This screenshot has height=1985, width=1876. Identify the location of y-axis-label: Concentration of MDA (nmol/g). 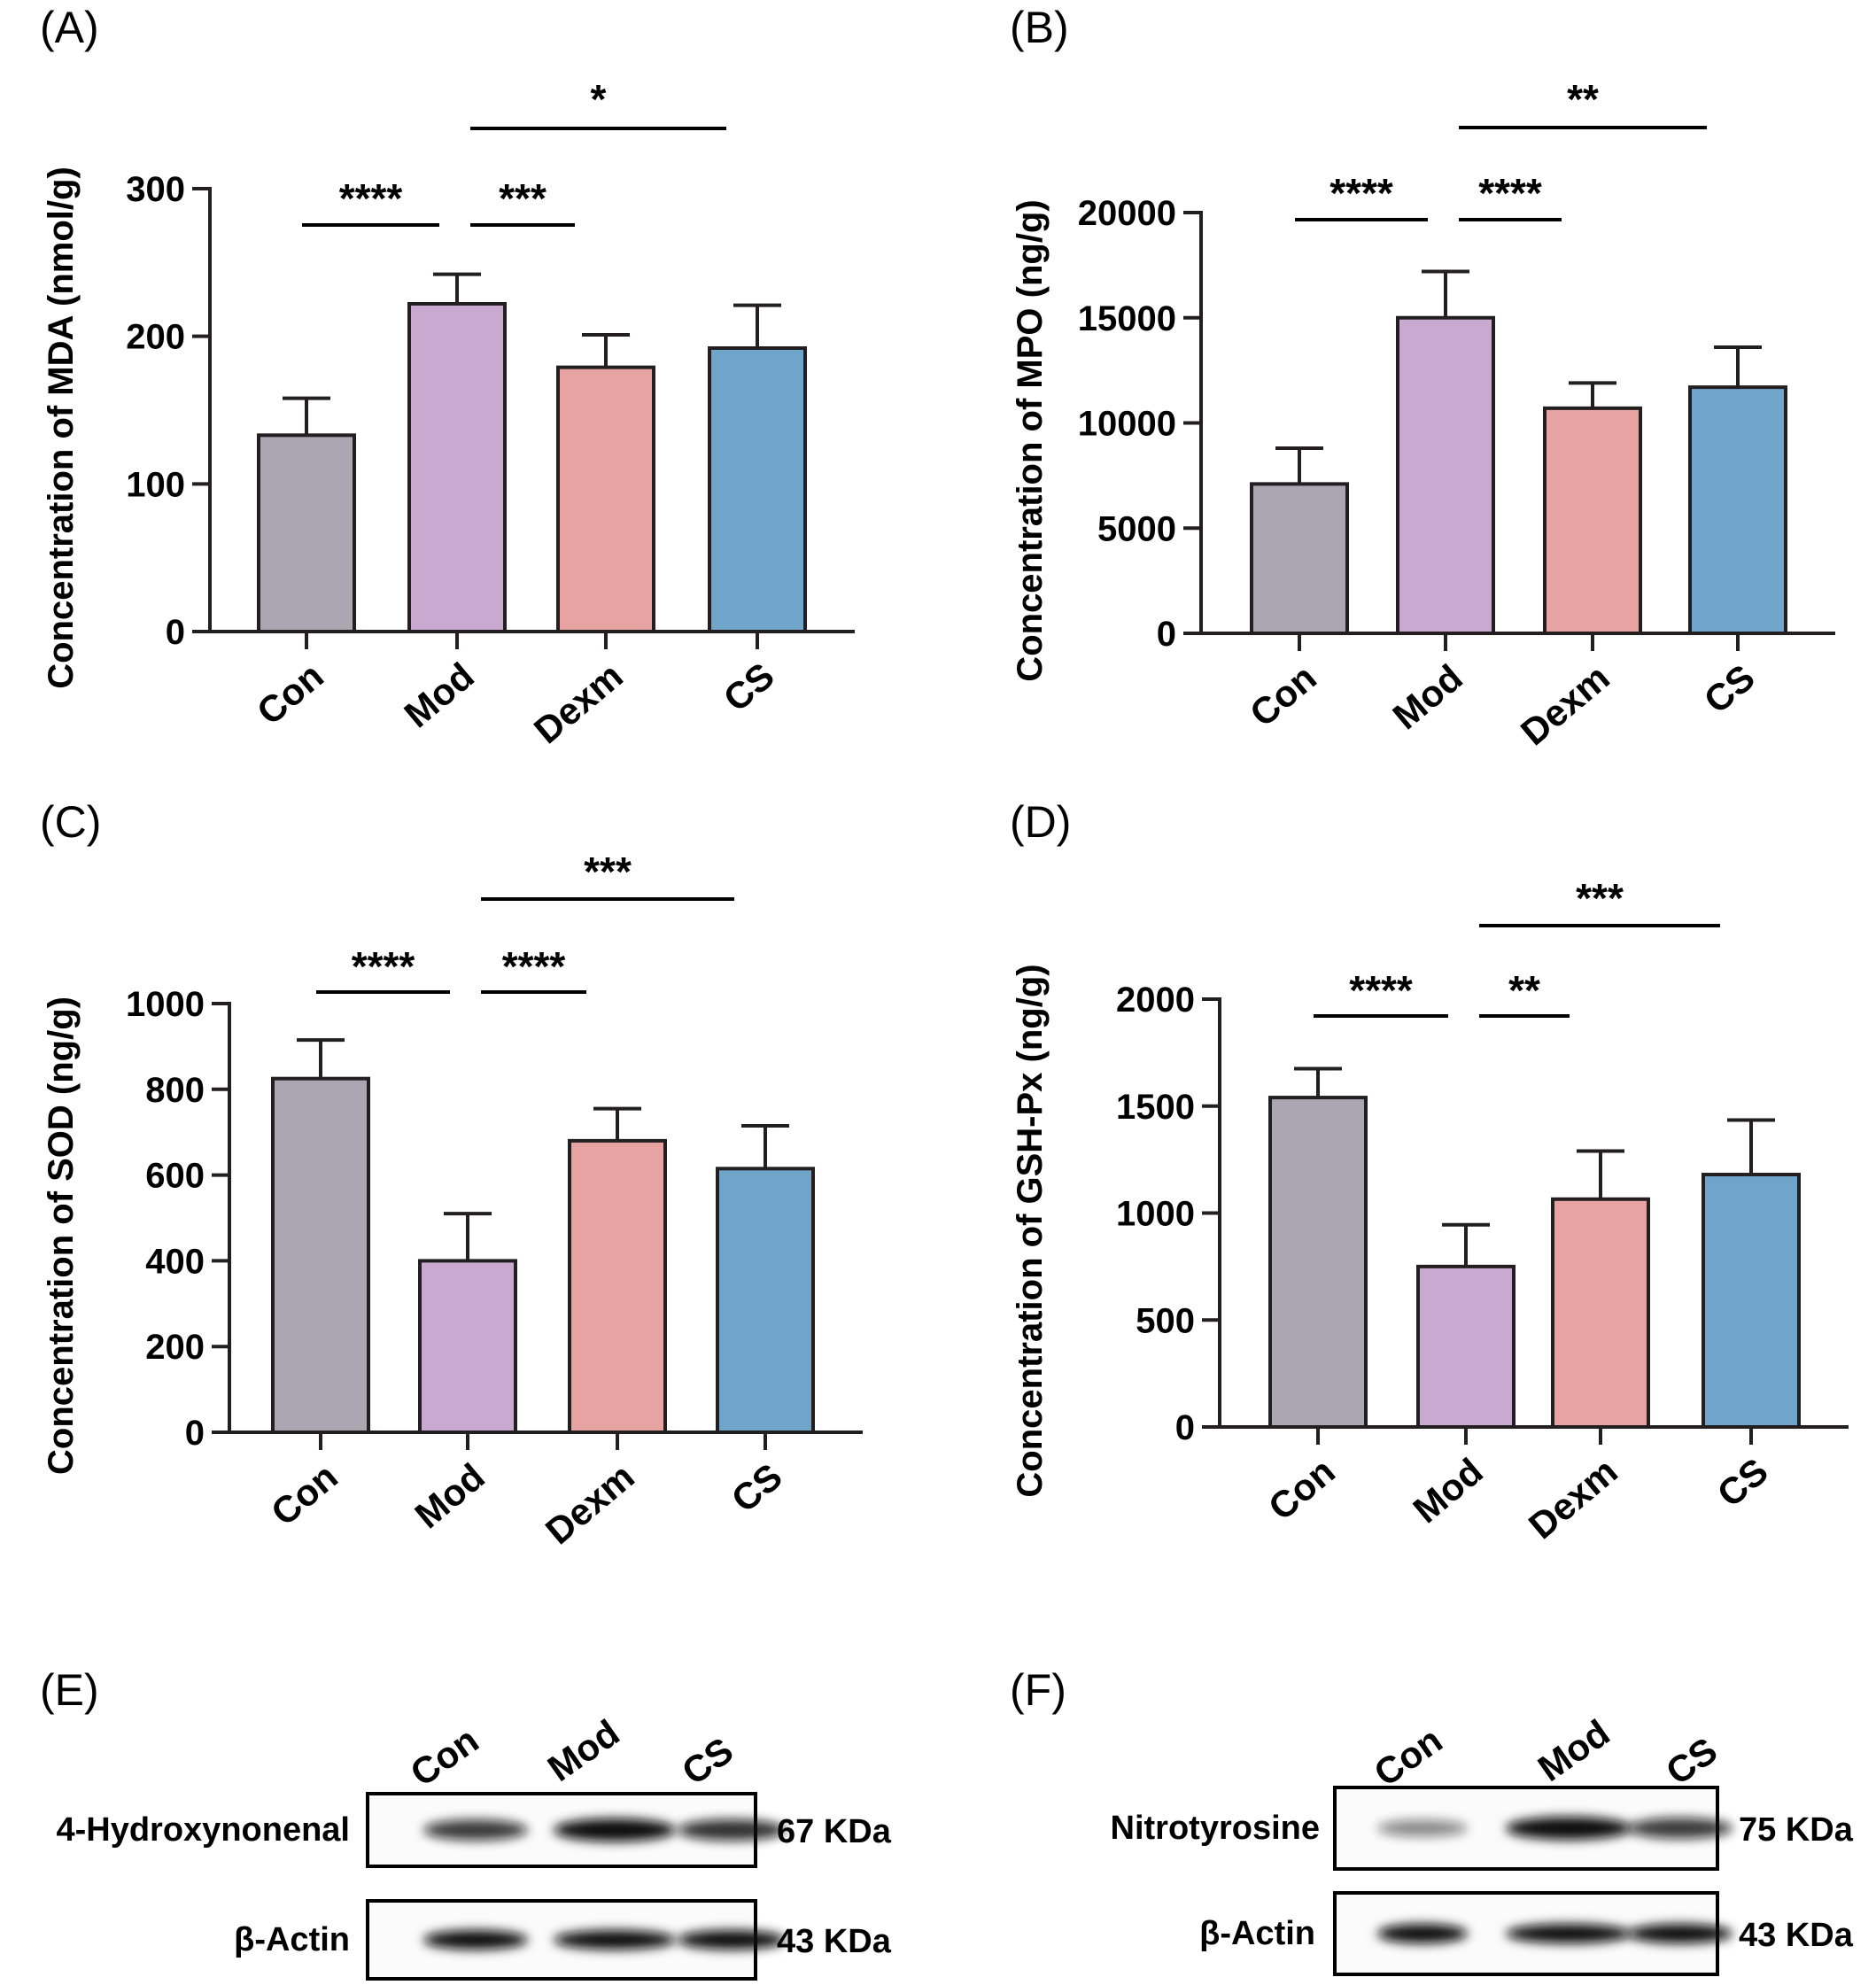
(61, 428).